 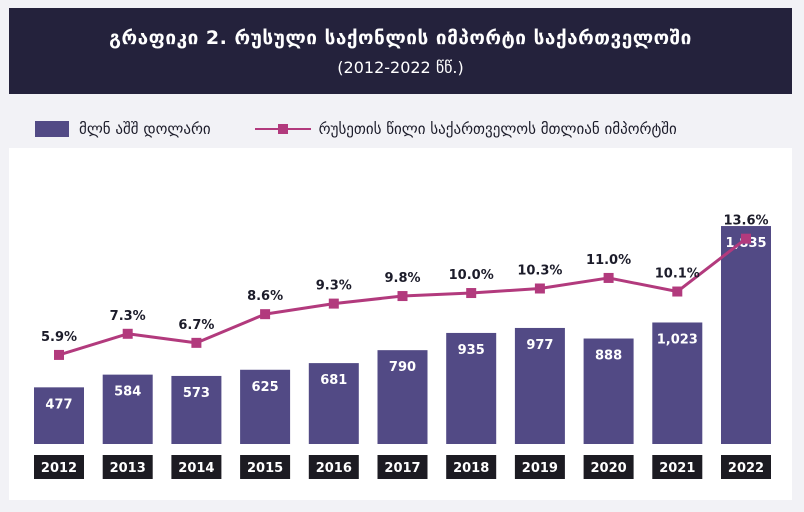 I want to click on line-point-2020, so click(x=608, y=277).